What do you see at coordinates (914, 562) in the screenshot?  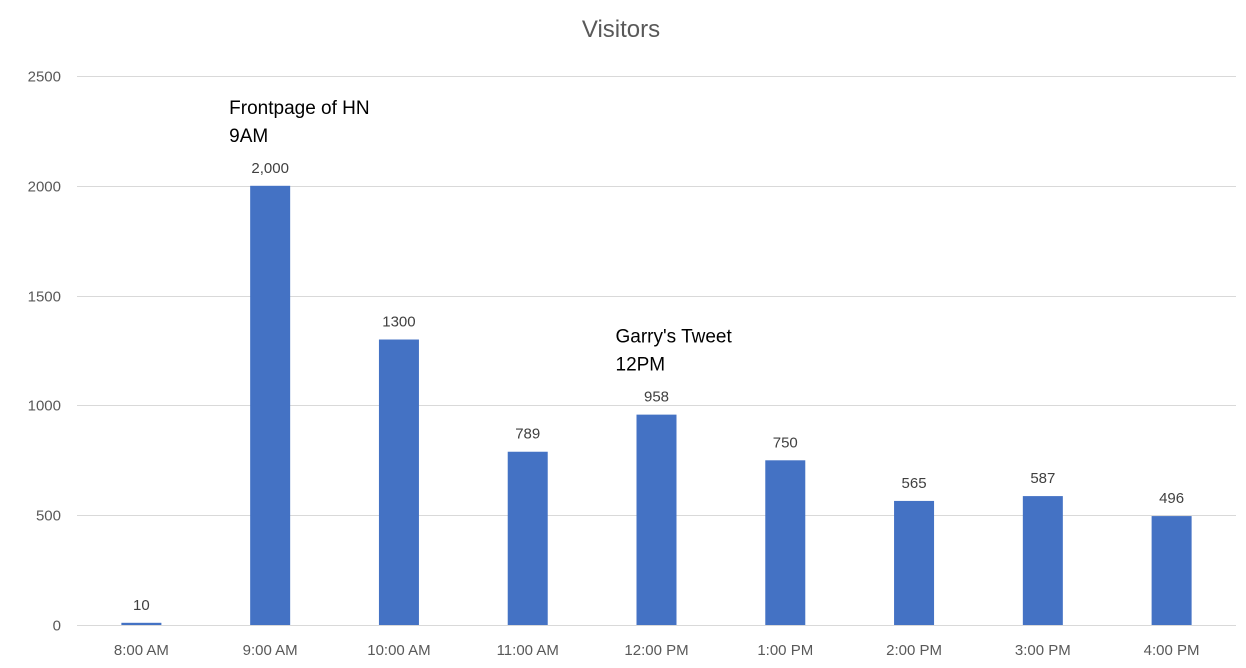 I see `bar-2-00-pm` at bounding box center [914, 562].